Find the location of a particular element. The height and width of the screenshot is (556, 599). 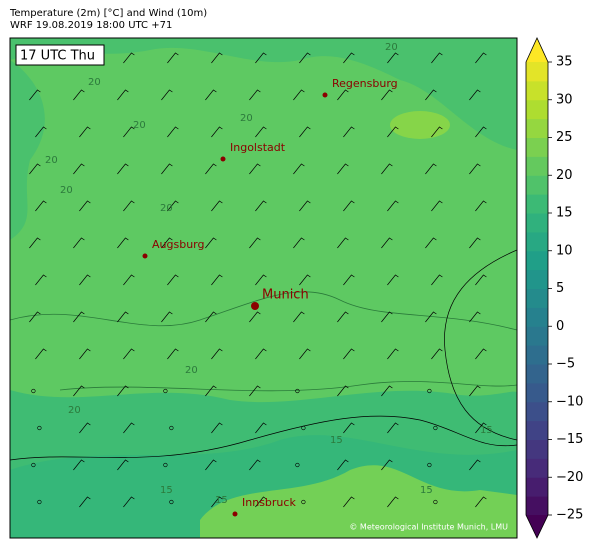

time-box is located at coordinates (60, 55).